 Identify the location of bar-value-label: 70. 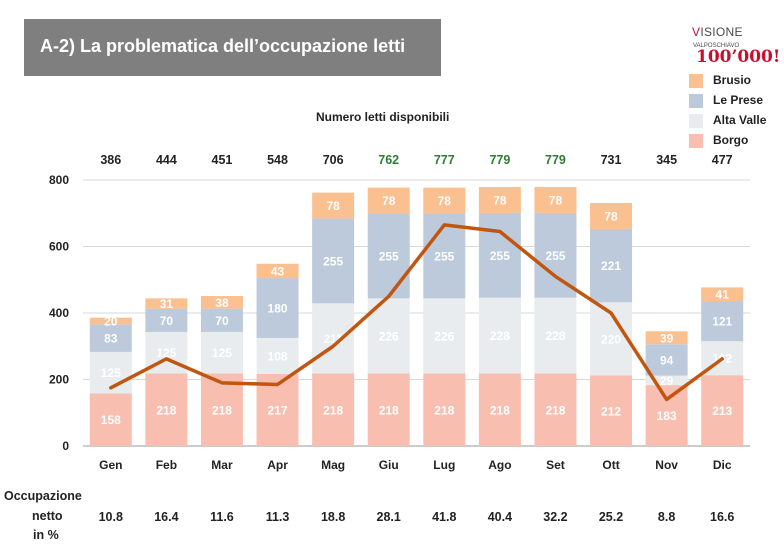
(222, 321).